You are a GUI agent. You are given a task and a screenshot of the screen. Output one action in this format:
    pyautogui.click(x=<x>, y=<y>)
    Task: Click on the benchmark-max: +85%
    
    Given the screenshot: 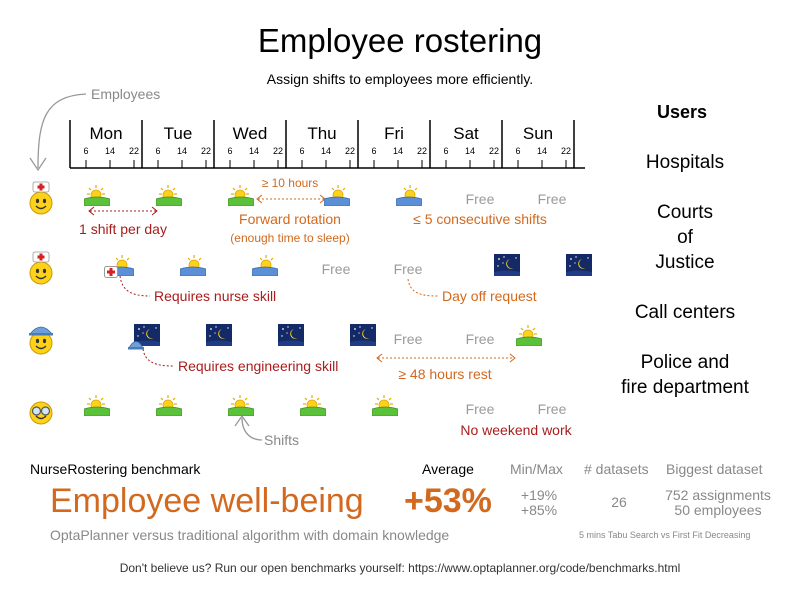 What is the action you would take?
    pyautogui.click(x=539, y=510)
    